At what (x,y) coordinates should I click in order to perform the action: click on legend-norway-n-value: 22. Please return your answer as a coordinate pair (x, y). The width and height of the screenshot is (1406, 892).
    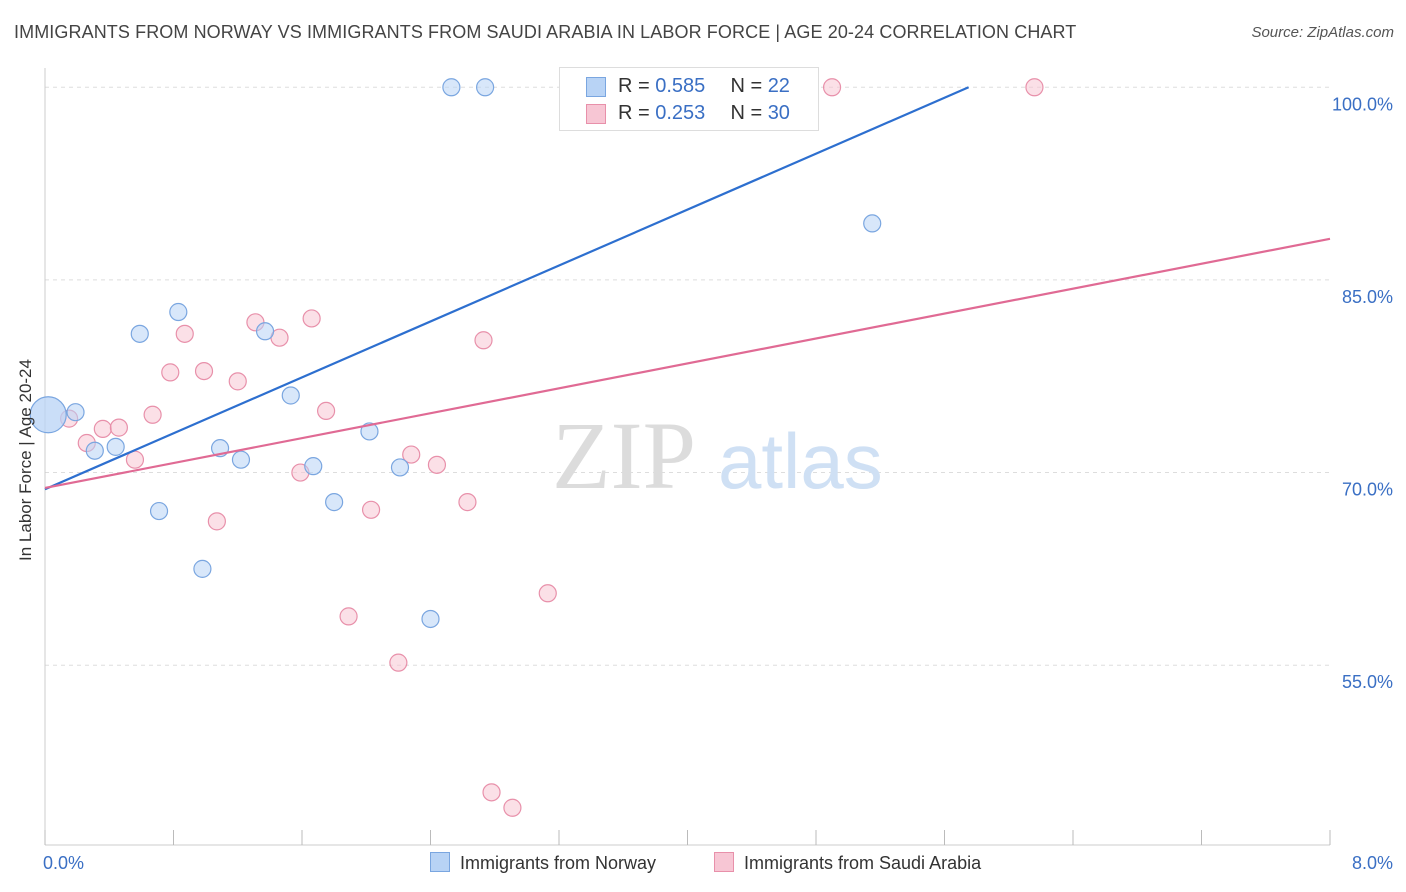
    Looking at the image, I should click on (778, 86).